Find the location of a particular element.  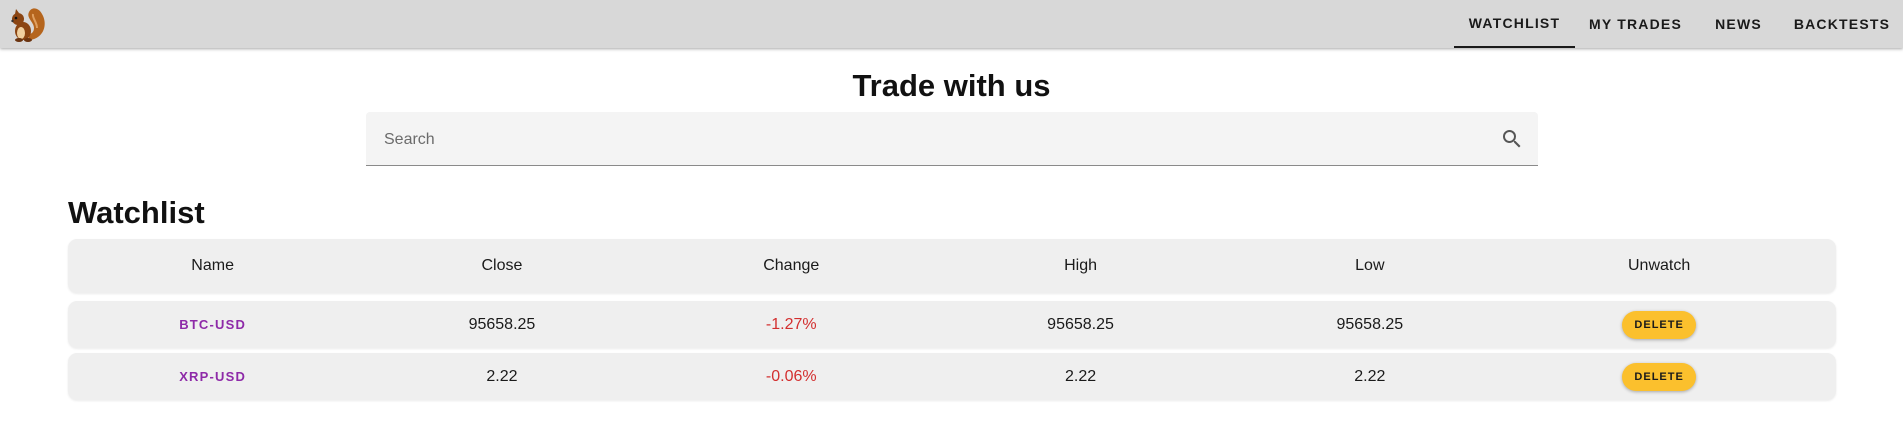

change-value: -0.06% is located at coordinates (791, 376).